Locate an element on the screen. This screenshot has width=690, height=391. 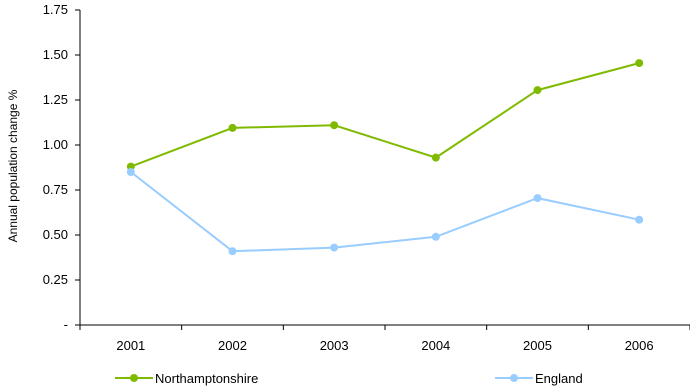
y-tick-label: 0.75 is located at coordinates (55, 189).